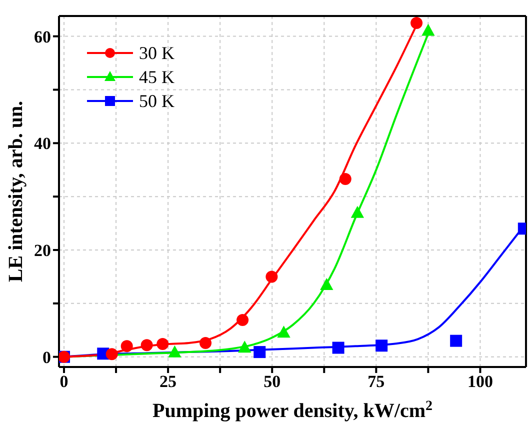 This screenshot has height=425, width=528. Describe the element at coordinates (480, 382) in the screenshot. I see `x-tick-label: 100` at that location.